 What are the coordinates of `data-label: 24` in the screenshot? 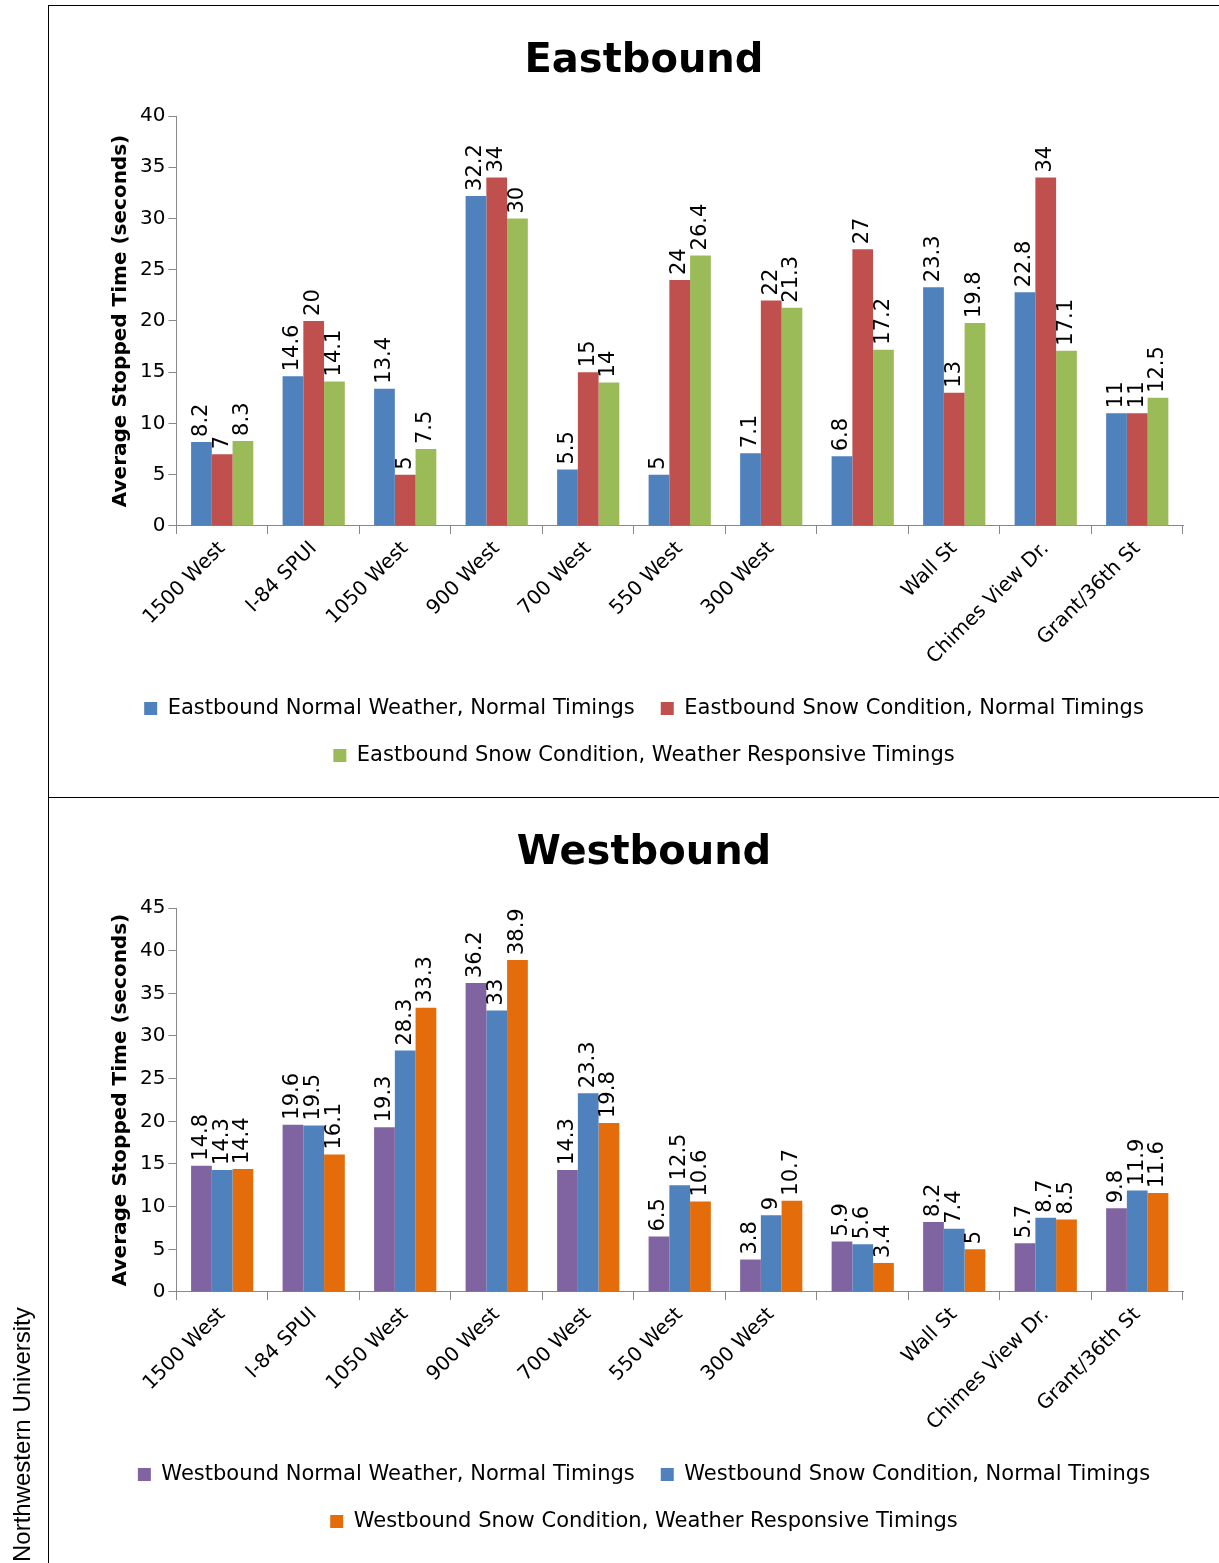 It's located at (678, 261).